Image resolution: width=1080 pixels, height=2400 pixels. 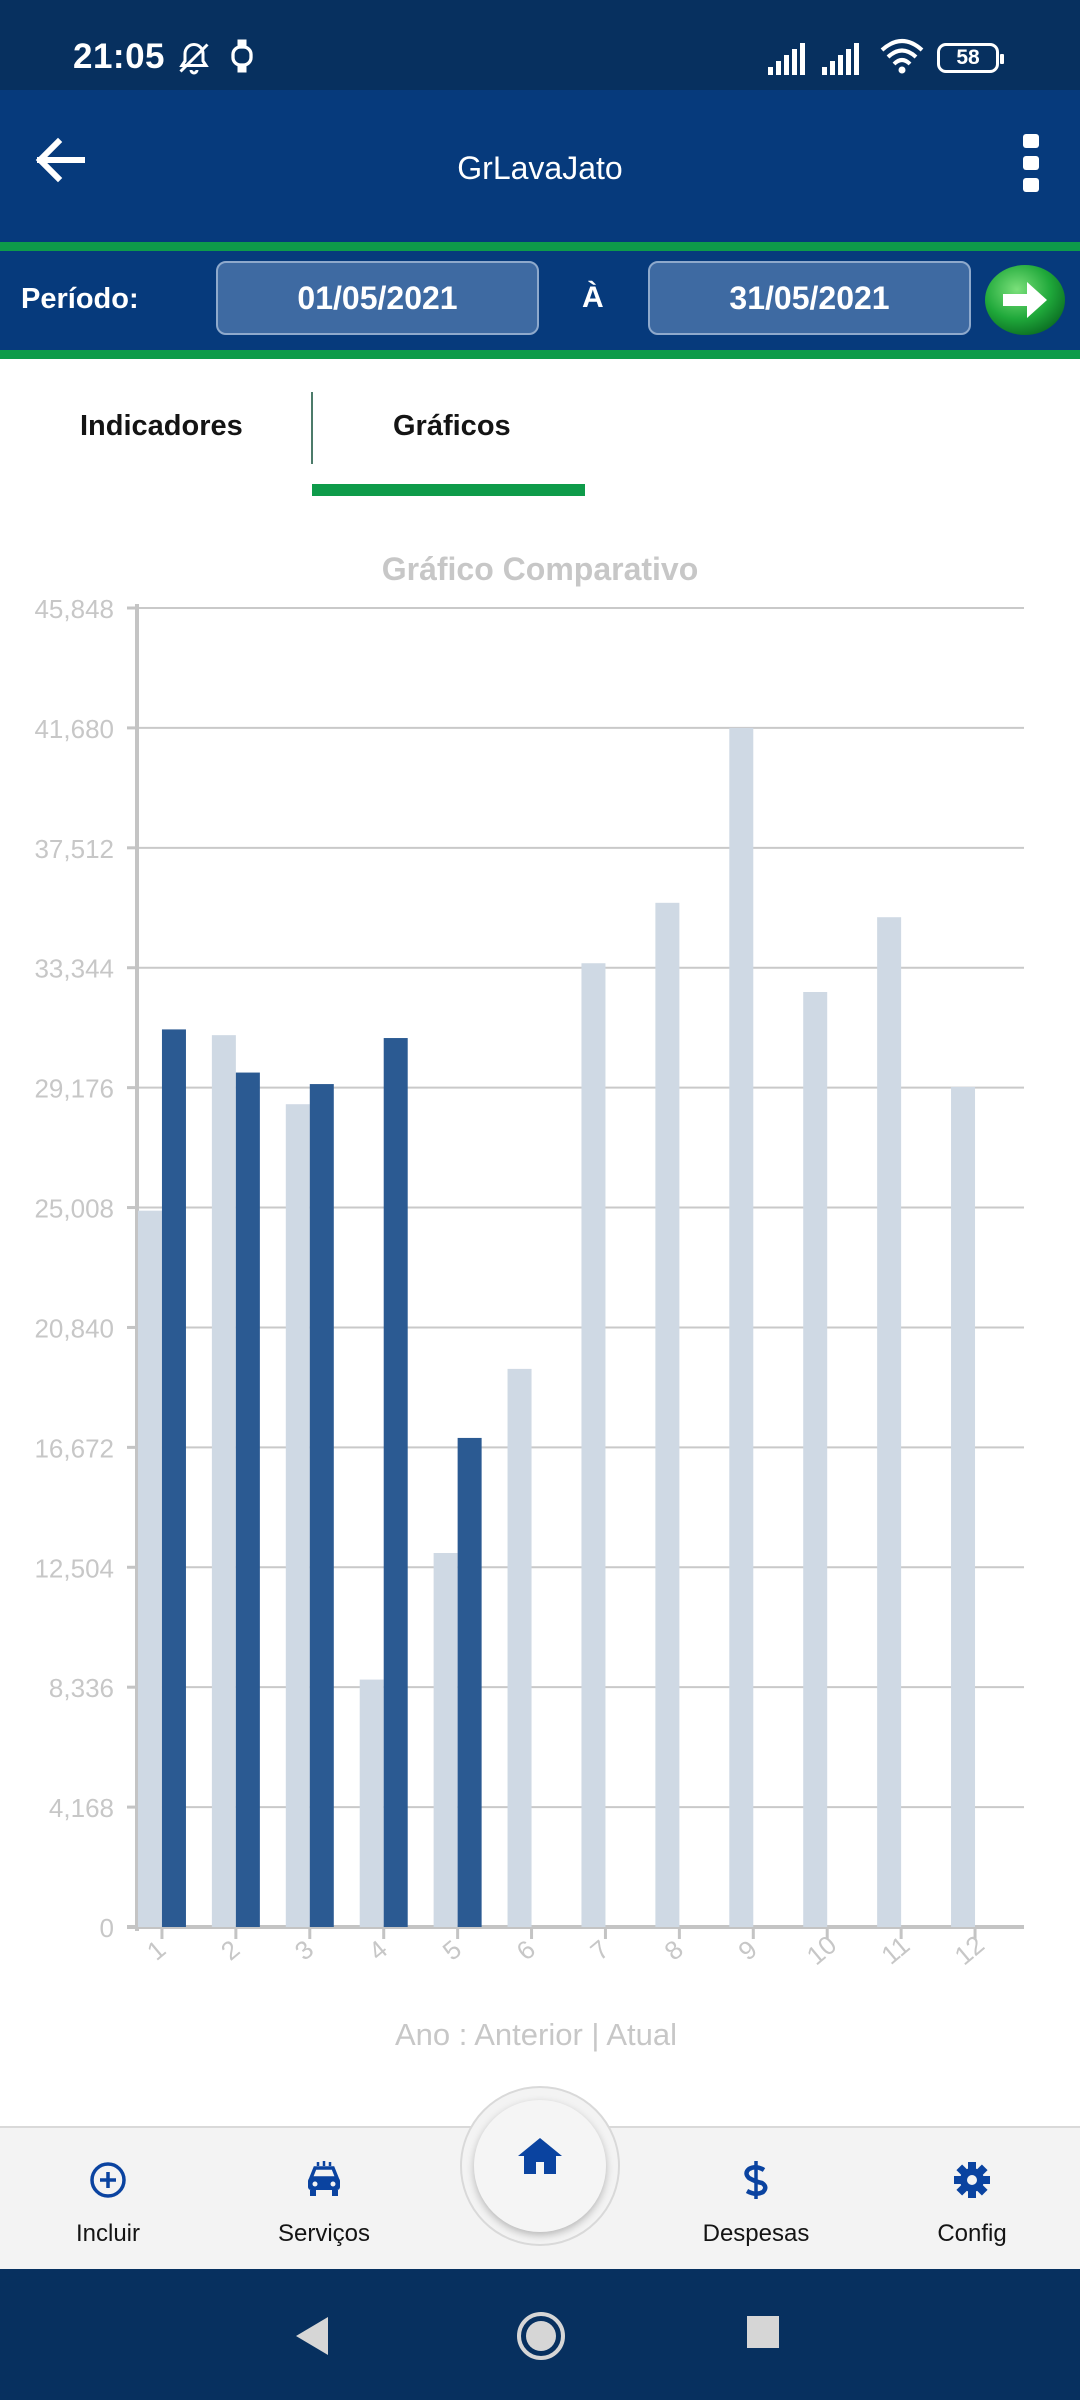 I want to click on y-tick-label: 37,512, so click(x=74, y=849).